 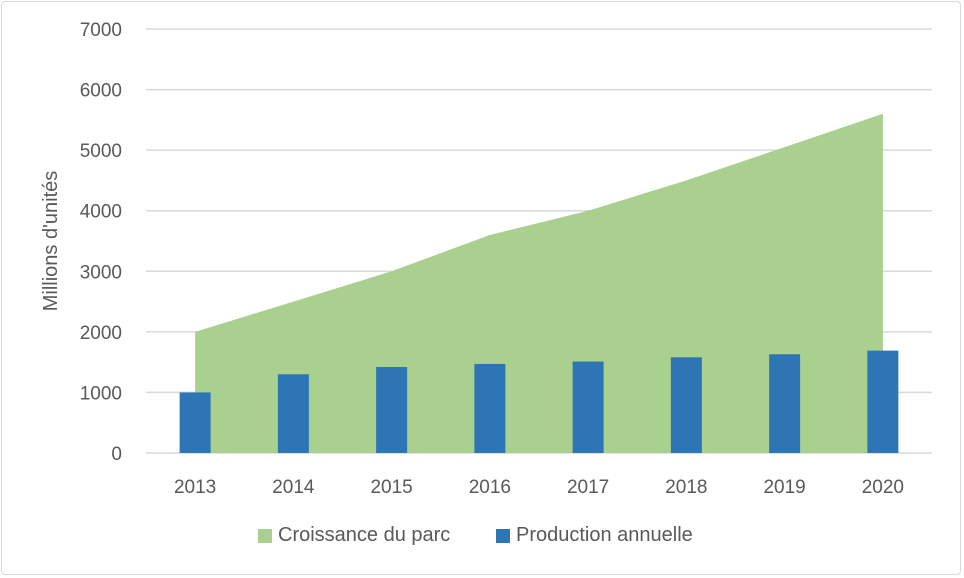 I want to click on legend-label: Production annuelle, so click(x=604, y=535).